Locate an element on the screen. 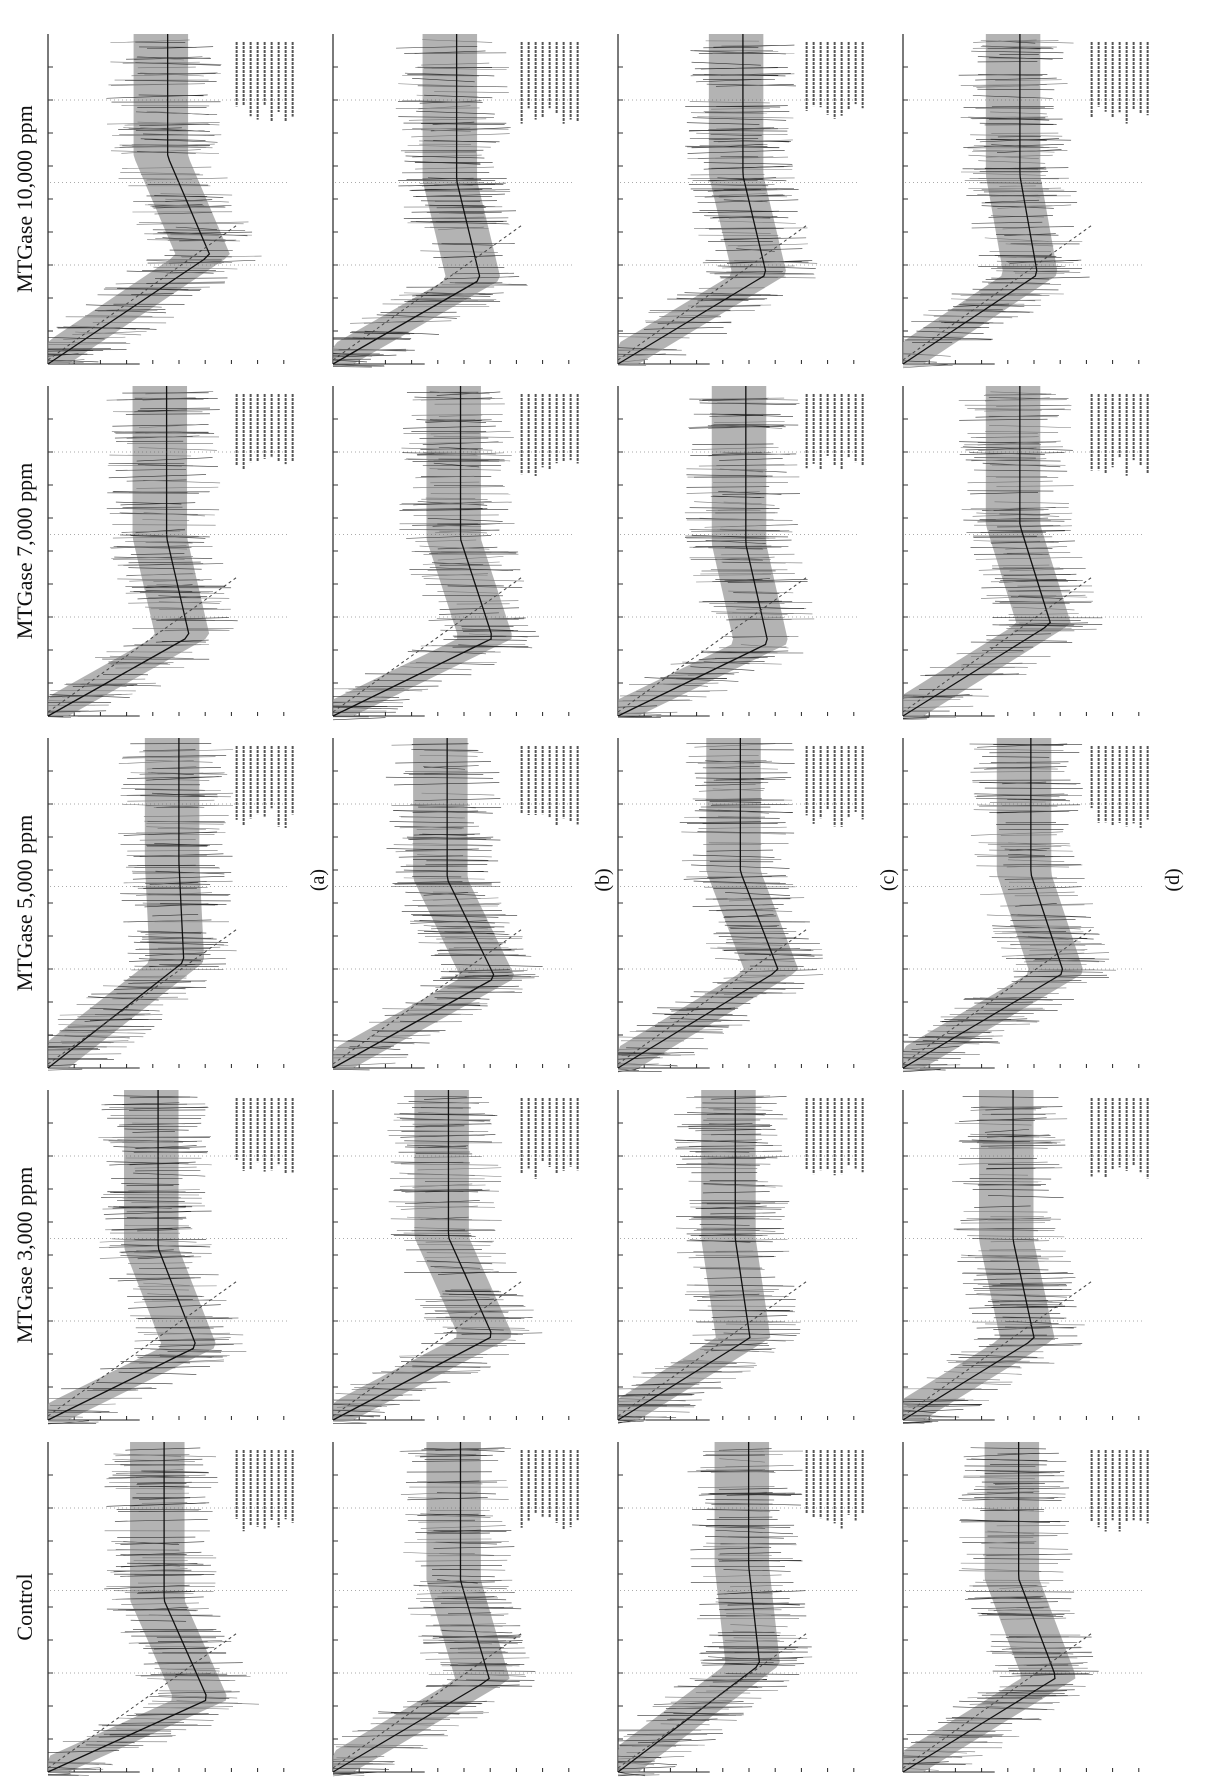  column-header: MTGase 10,000 ppm is located at coordinates (24, 199).